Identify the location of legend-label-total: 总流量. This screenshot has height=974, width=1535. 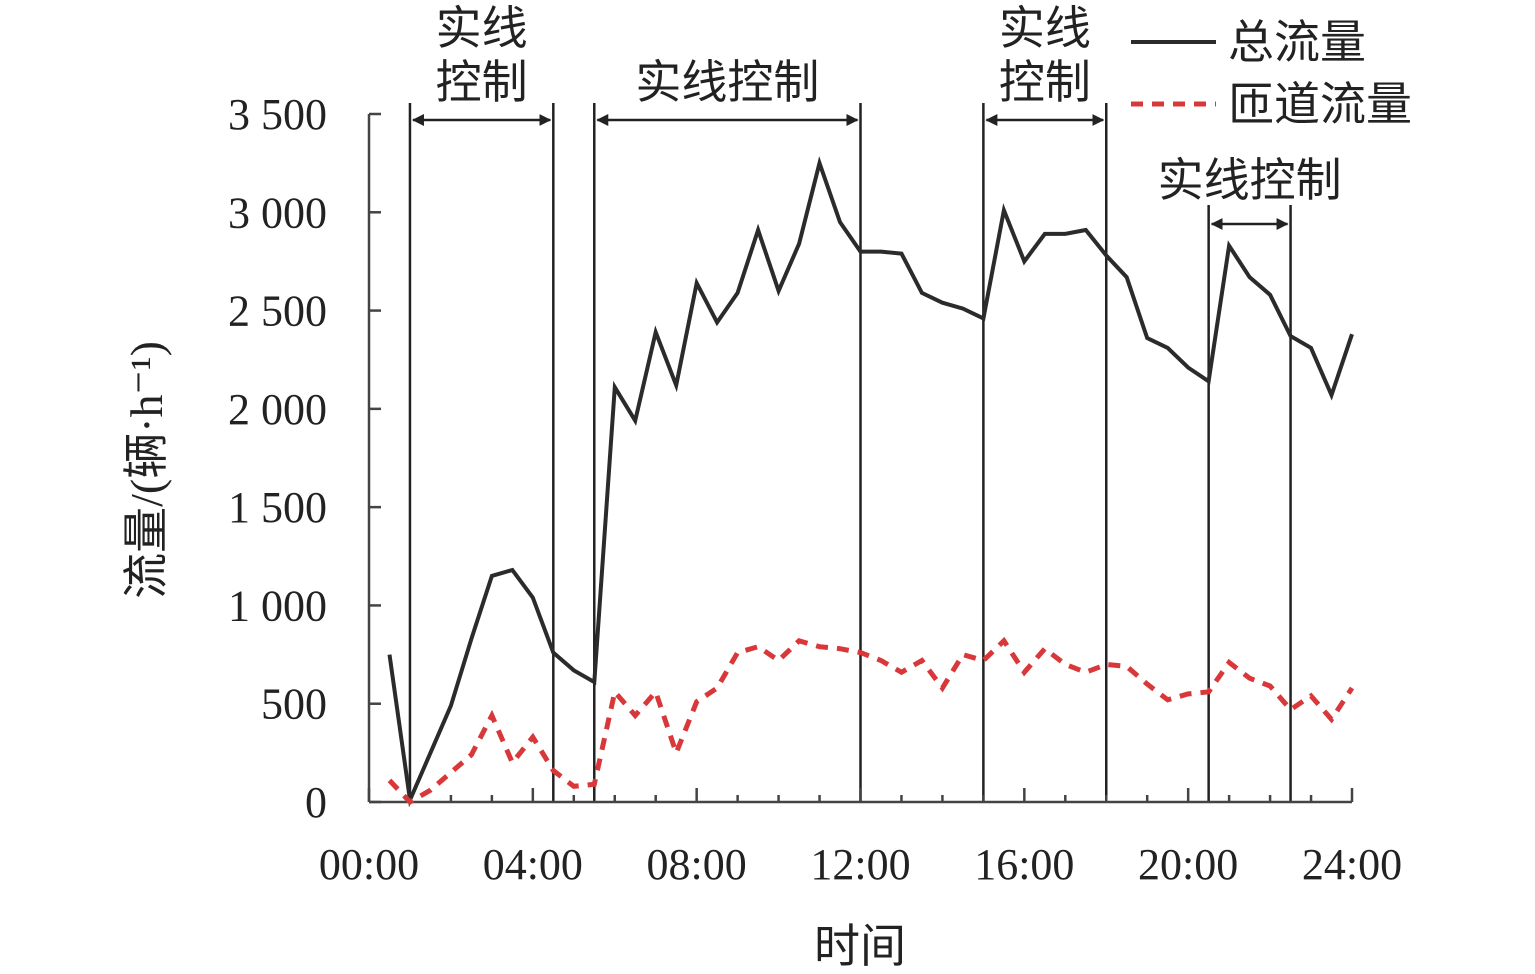
(1297, 42).